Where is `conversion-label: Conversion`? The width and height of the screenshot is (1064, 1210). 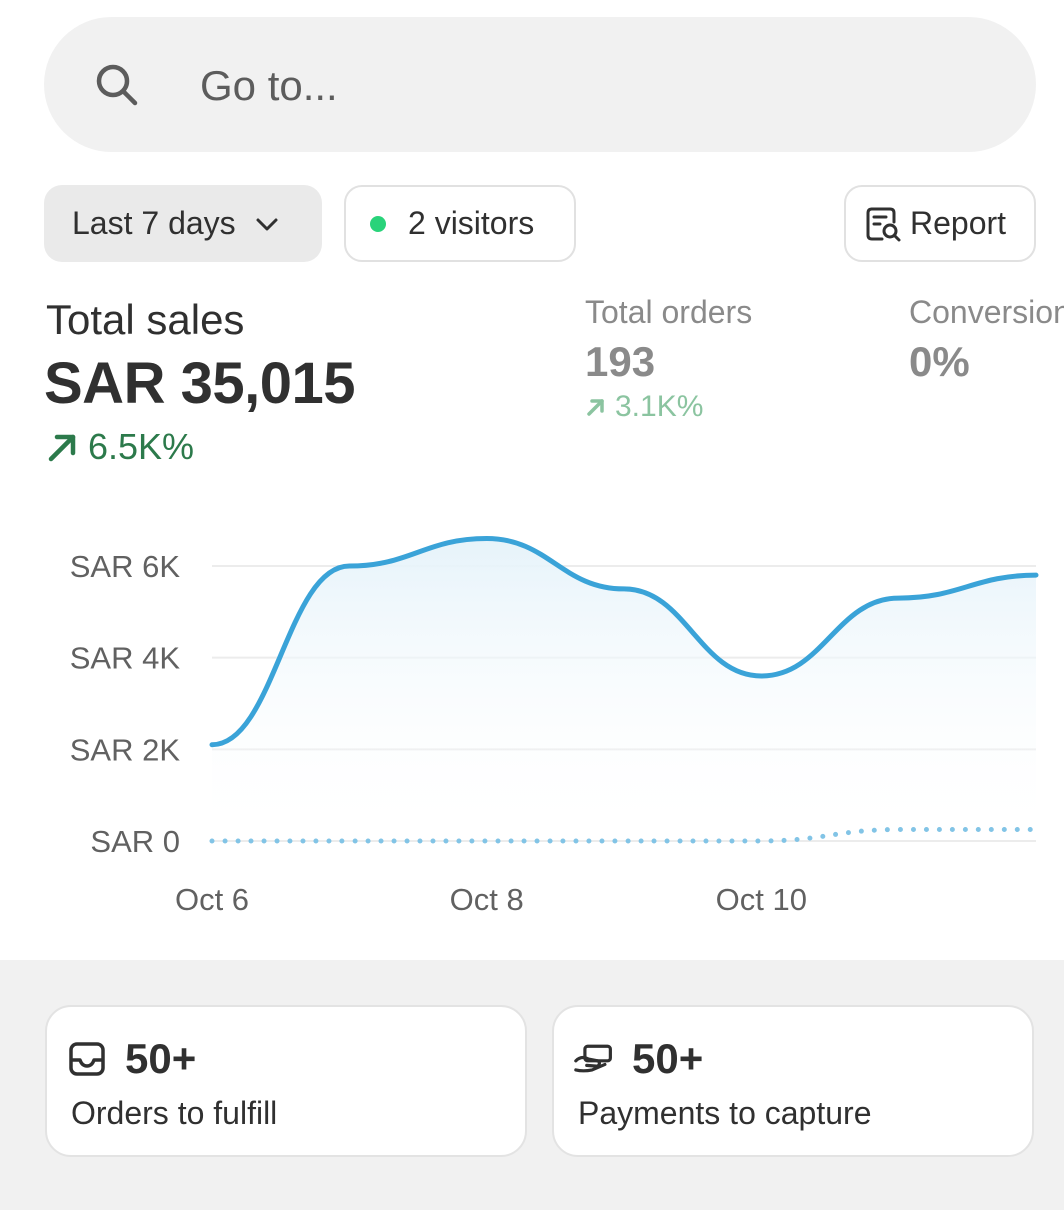 conversion-label: Conversion is located at coordinates (986, 312).